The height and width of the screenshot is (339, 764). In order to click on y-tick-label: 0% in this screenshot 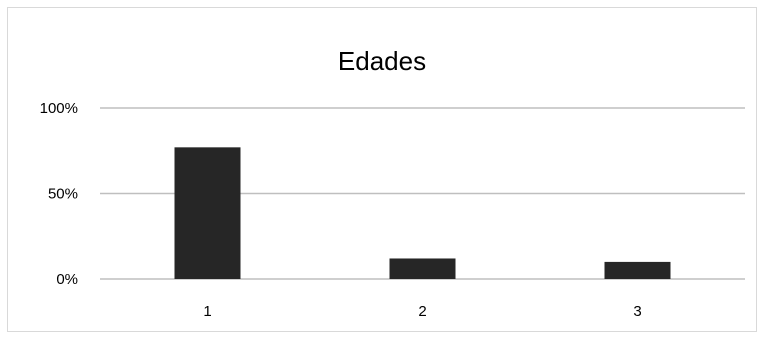, I will do `click(67, 279)`.